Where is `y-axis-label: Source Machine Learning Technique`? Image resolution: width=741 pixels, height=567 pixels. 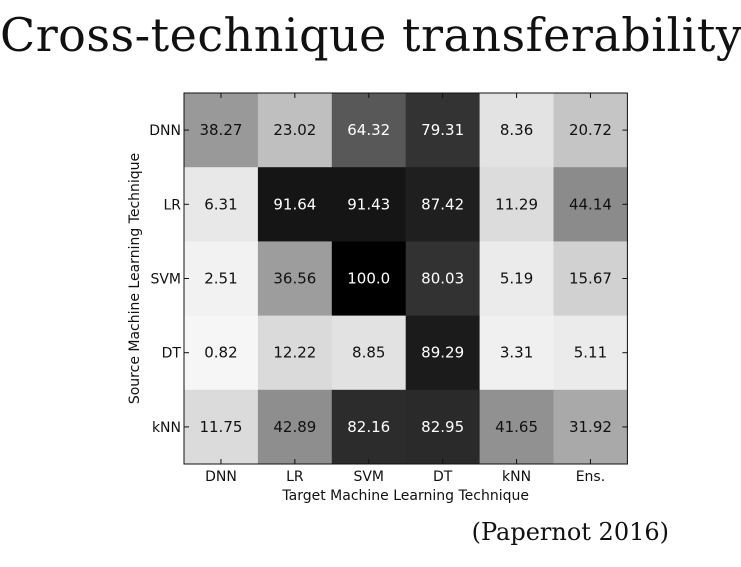 y-axis-label: Source Machine Learning Technique is located at coordinates (135, 278).